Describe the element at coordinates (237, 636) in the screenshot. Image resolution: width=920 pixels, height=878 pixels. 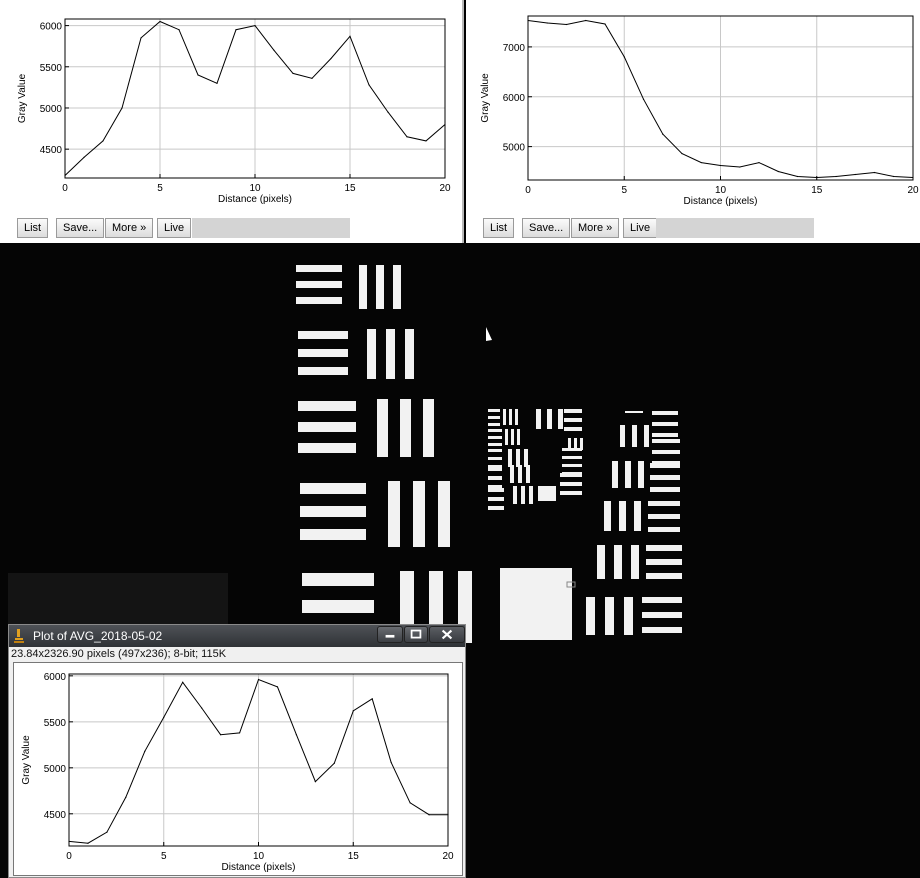
I see `window-titlebar: Plot of AVG_2018-05-02` at that location.